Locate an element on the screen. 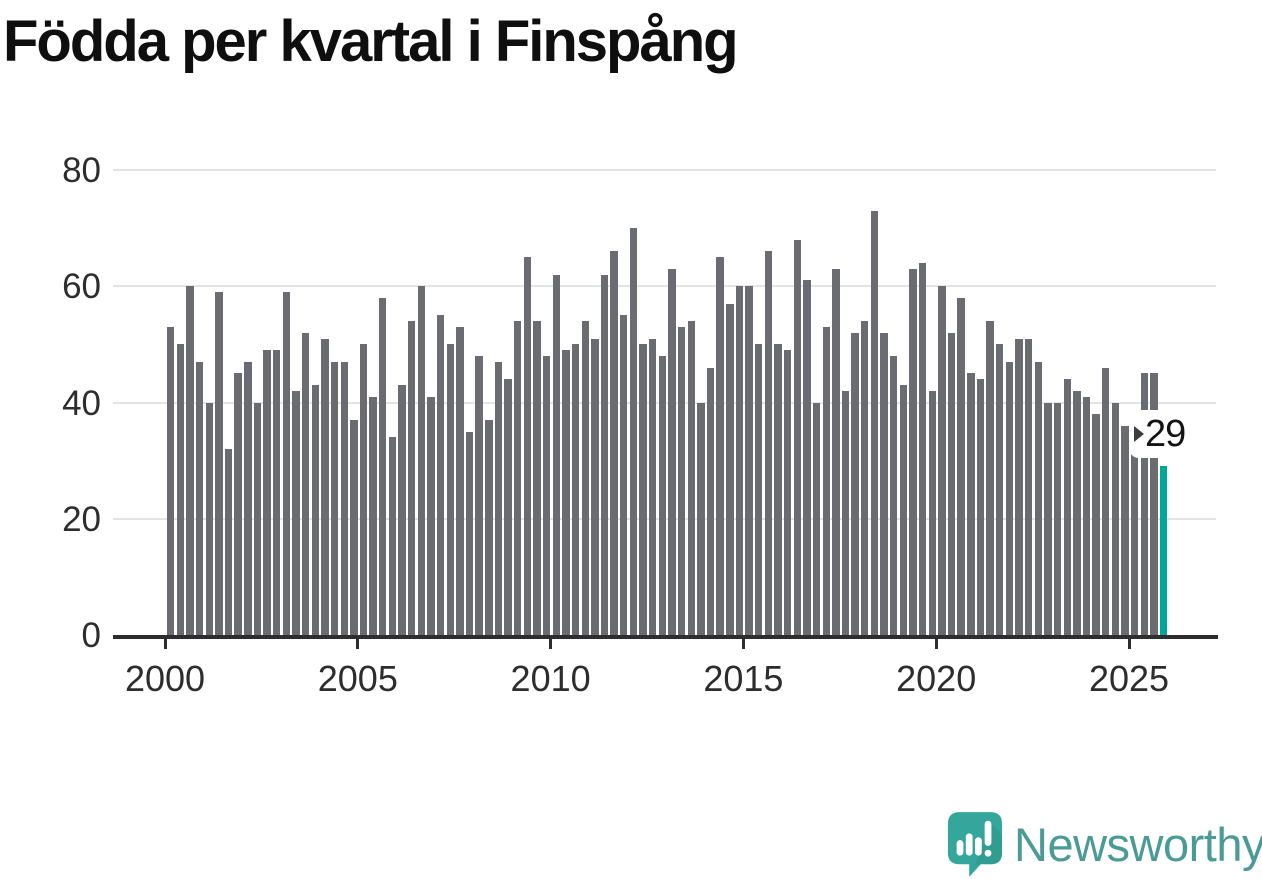 Image resolution: width=1262 pixels, height=879 pixels. bar-2001-q4 is located at coordinates (238, 504).